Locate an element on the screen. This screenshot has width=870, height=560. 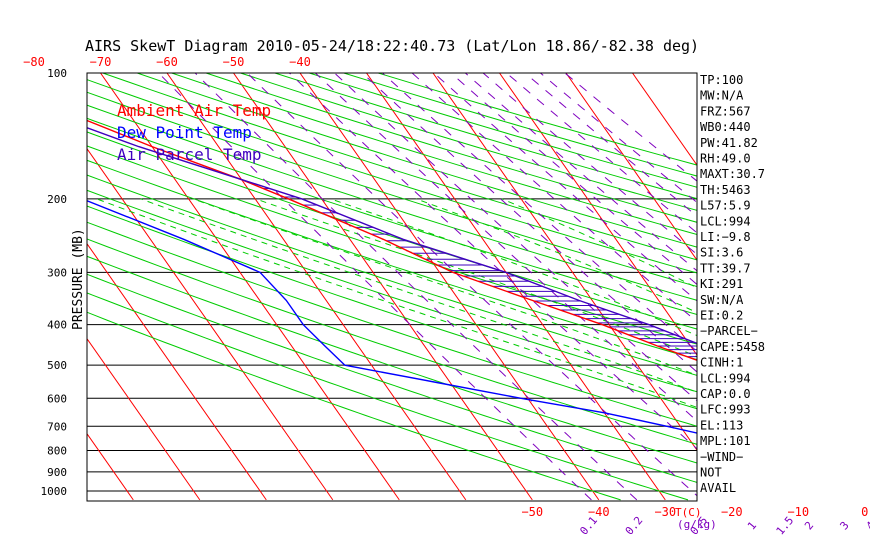
stat-item: SW:N/A is located at coordinates (722, 300).